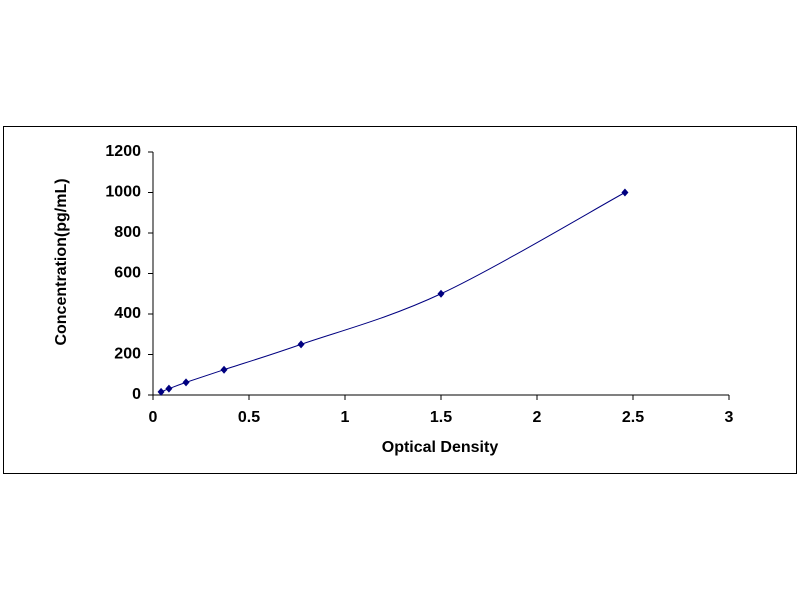  Describe the element at coordinates (441, 417) in the screenshot. I see `x-tick-label: 1.5` at that location.